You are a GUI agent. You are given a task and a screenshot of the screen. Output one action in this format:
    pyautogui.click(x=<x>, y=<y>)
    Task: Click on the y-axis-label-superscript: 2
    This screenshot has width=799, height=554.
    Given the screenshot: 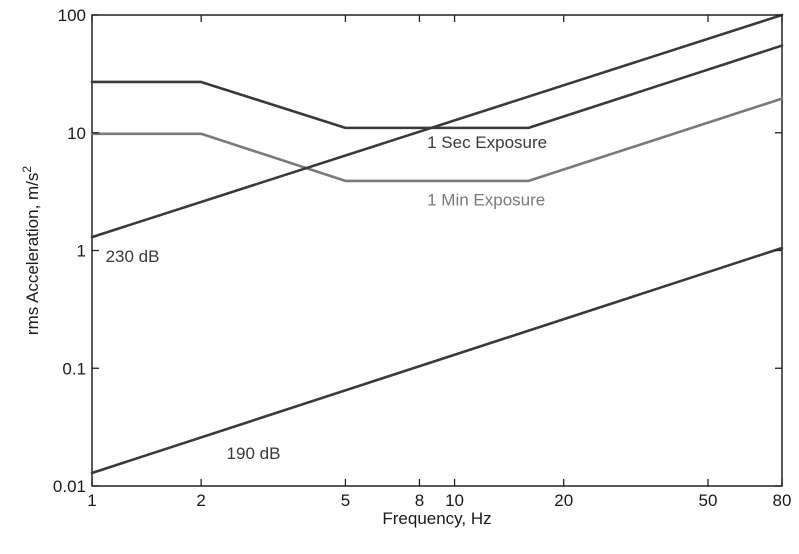 What is the action you would take?
    pyautogui.click(x=27, y=169)
    